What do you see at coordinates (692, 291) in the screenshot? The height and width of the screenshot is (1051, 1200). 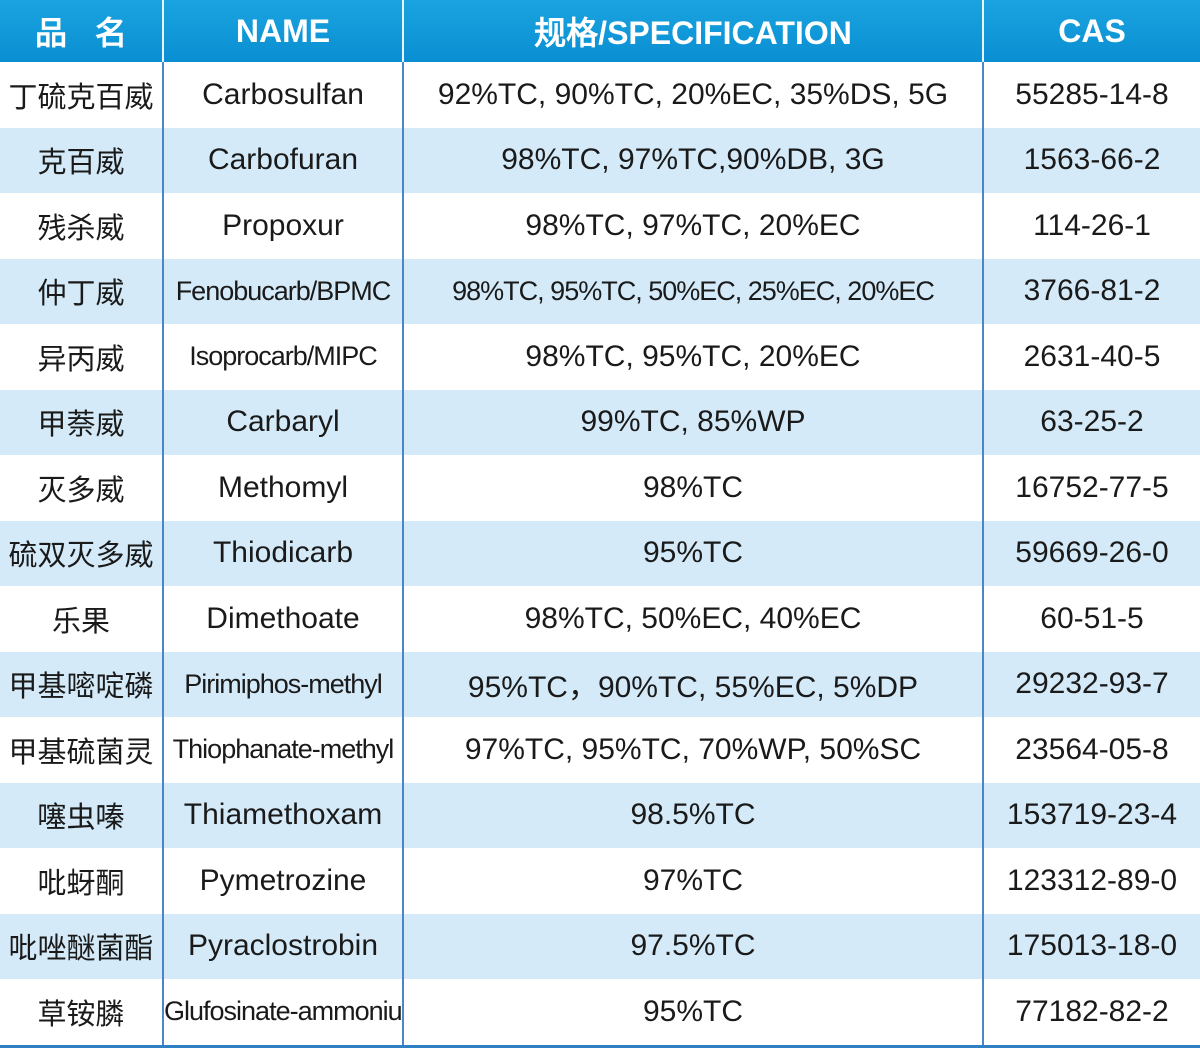 I see `cell-specification: 98%TC, 95%TC, 50%EC, 25%EC, 20%EC` at bounding box center [692, 291].